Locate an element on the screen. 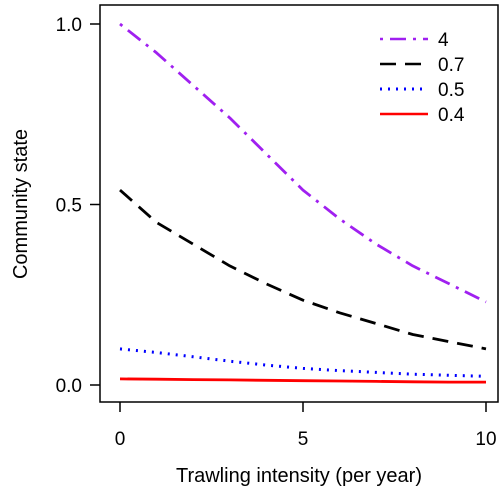  x-axis: 0 5 10 is located at coordinates (306, 426).